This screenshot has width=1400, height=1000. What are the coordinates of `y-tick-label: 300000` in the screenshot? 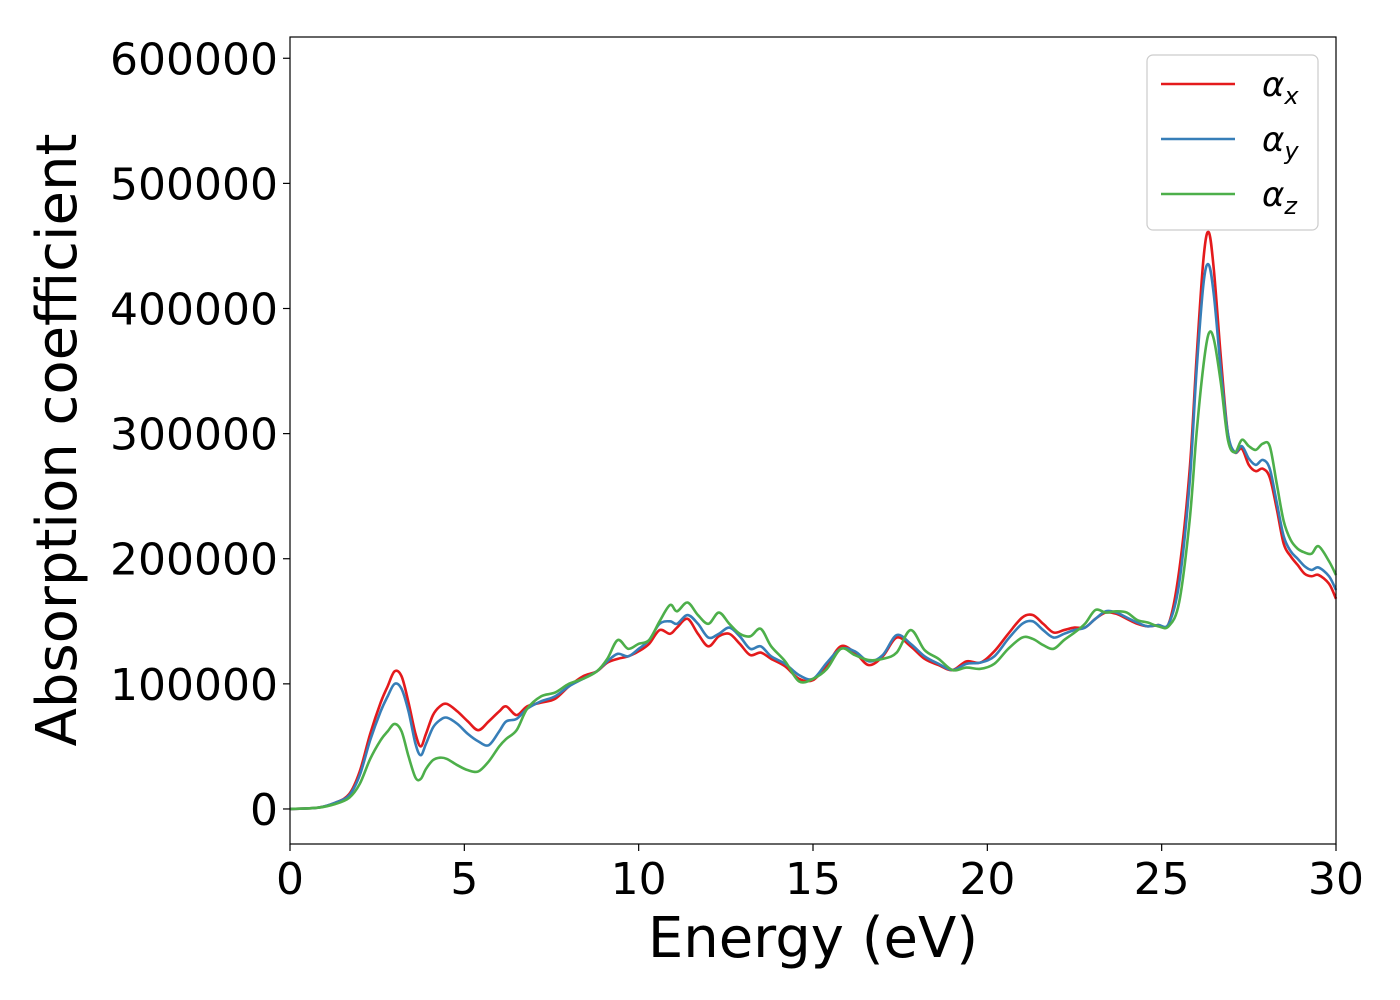 It's located at (194, 435).